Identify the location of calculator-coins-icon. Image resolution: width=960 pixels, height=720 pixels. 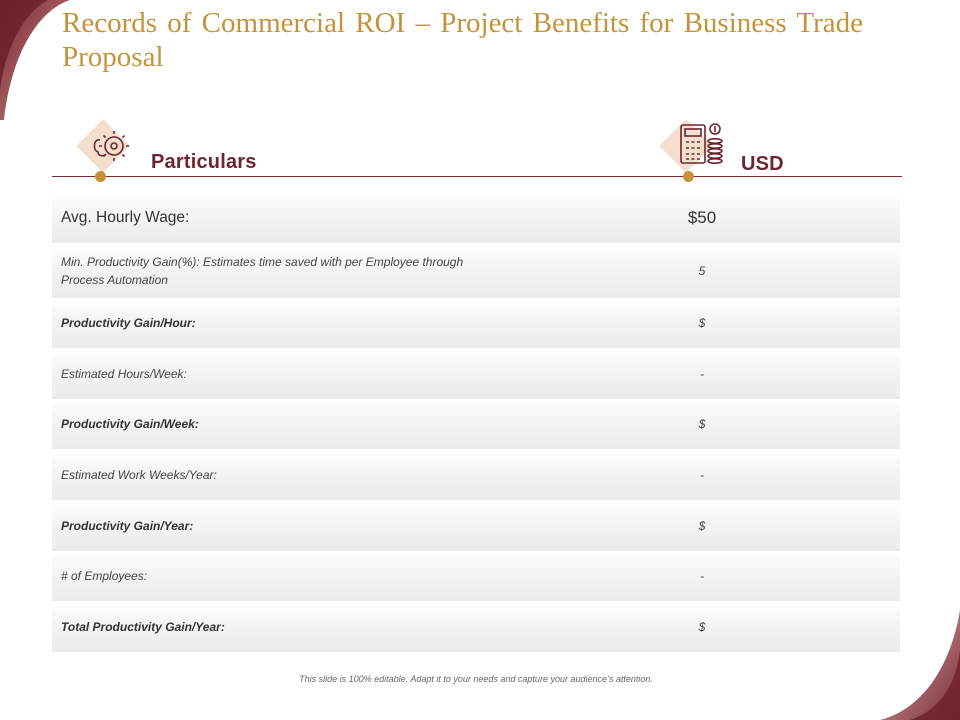
(701, 143).